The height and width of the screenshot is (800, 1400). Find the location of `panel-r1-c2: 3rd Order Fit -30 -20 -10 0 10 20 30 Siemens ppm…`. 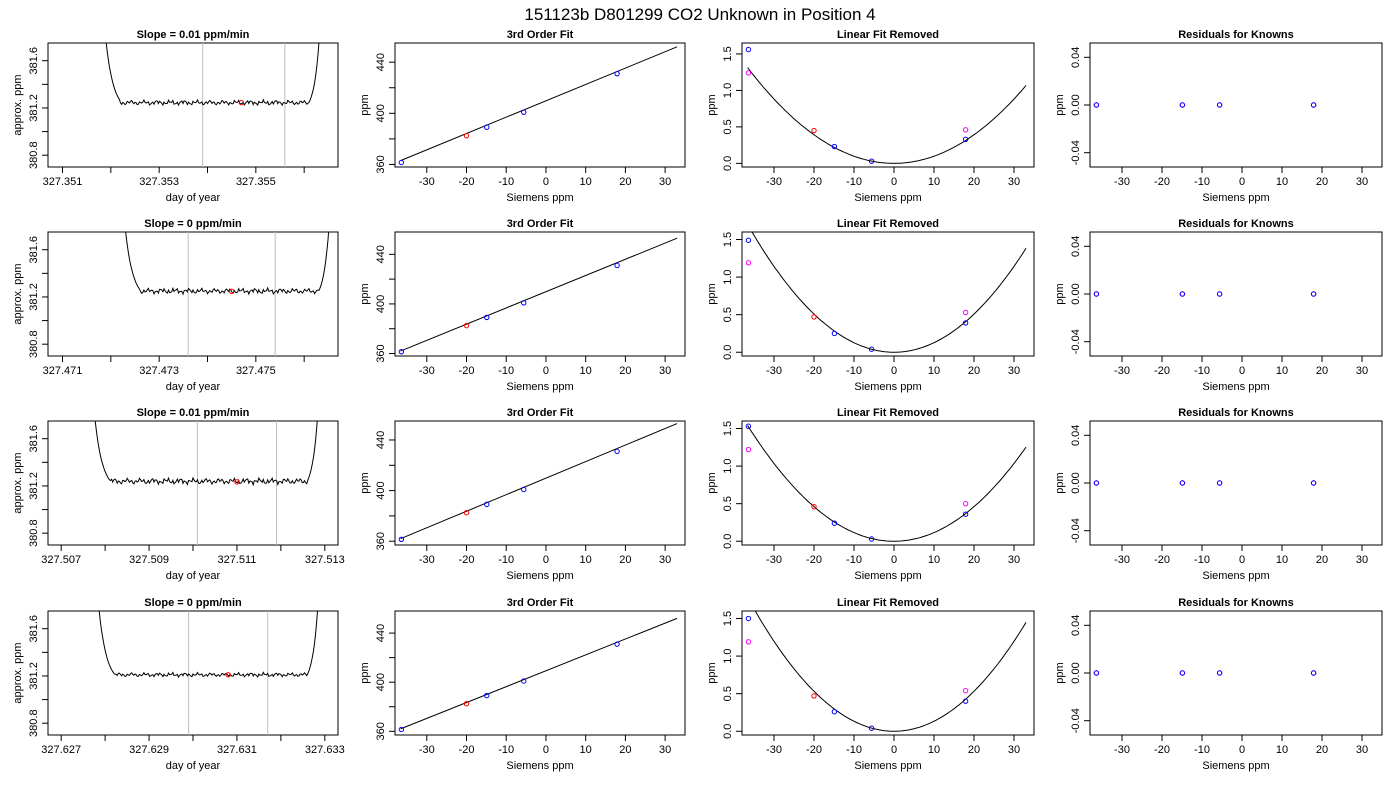

panel-r1-c2: 3rd Order Fit -30 -20 -10 0 10 20 30 Siemens ppm… is located at coordinates (522, 116).